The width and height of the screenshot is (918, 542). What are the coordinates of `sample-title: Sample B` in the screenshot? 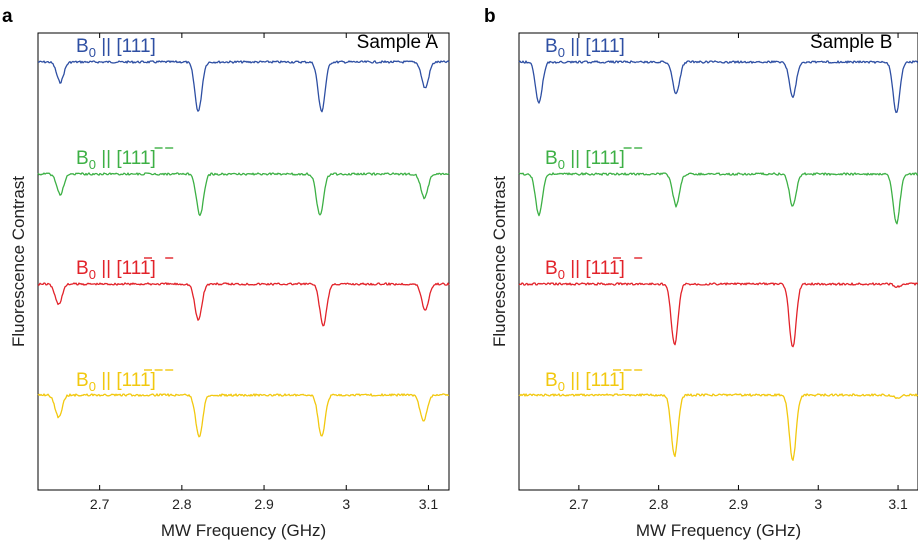 It's located at (851, 42).